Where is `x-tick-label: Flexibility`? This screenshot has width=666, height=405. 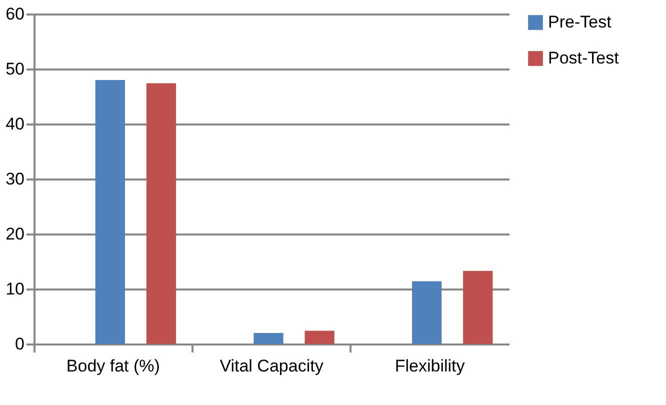
x-tick-label: Flexibility is located at coordinates (430, 366).